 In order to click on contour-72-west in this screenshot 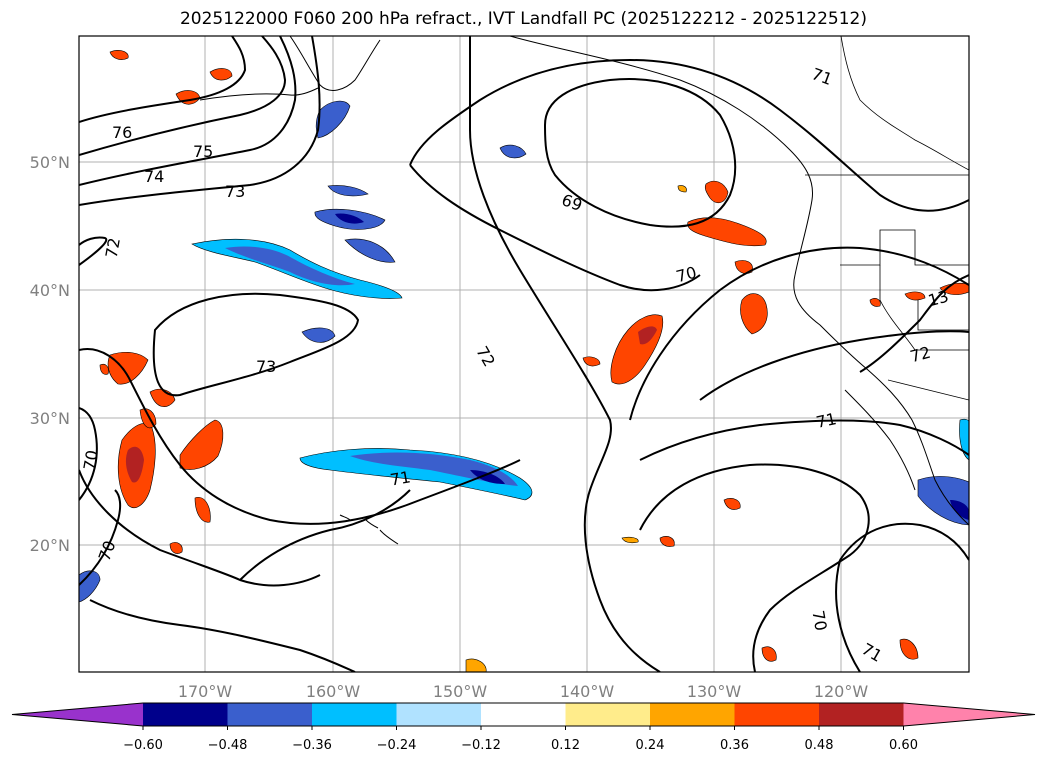, I will do `click(93, 251)`.